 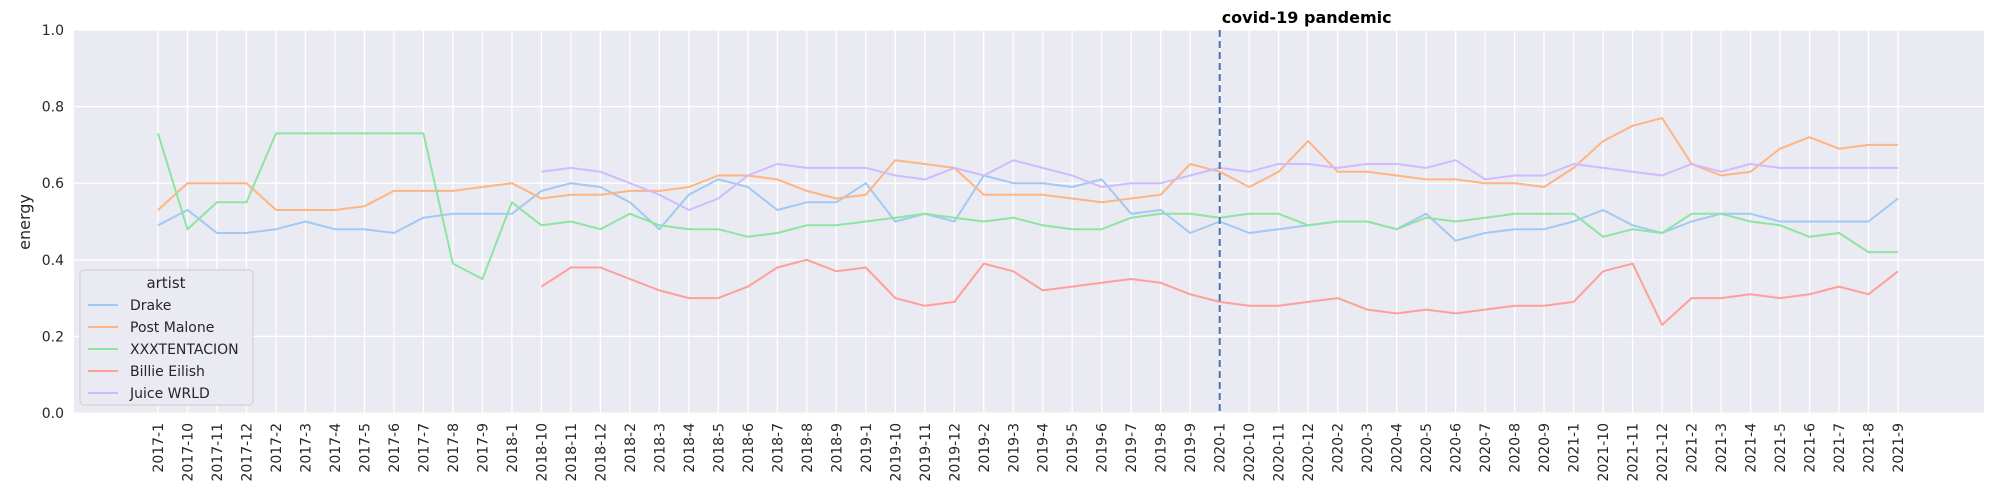 I want to click on x-tick-label: 2019-12, so click(x=955, y=452).